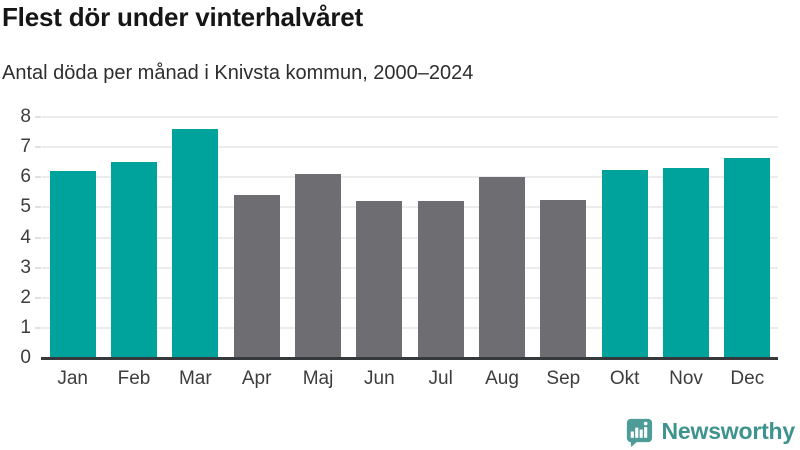 The width and height of the screenshot is (800, 450). Describe the element at coordinates (195, 378) in the screenshot. I see `x-axis-label-mar: Mar` at that location.